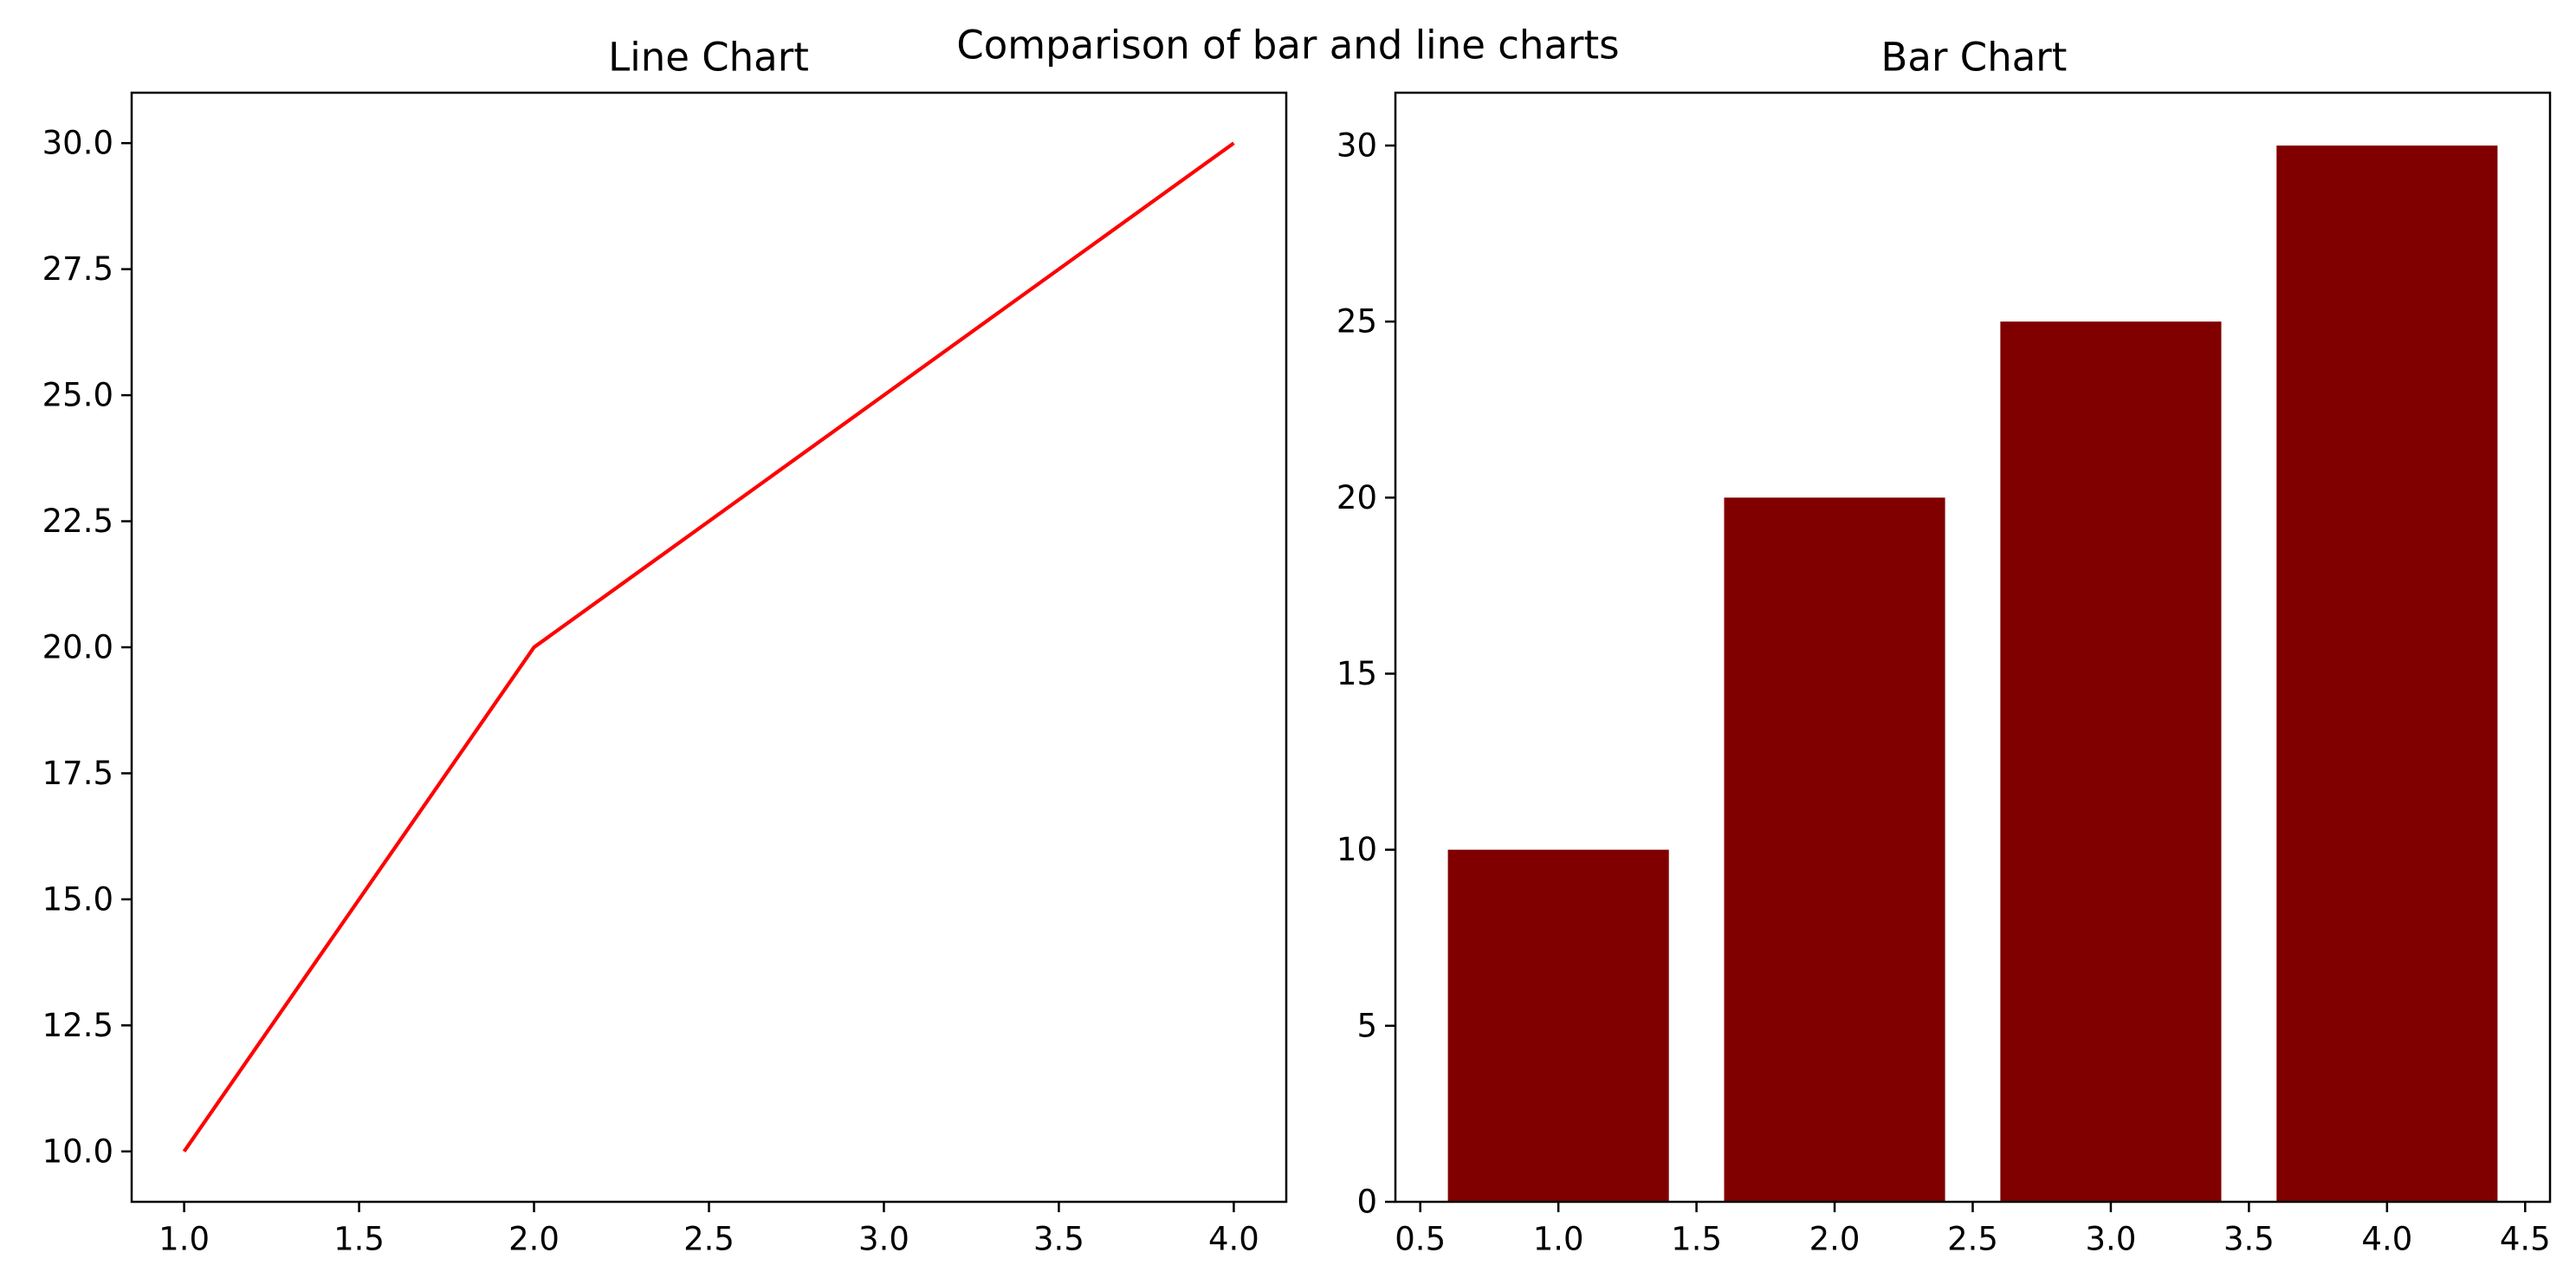 This screenshot has height=1285, width=2576. Describe the element at coordinates (359, 1239) in the screenshot. I see `line-x-tick-label: 1.5` at that location.